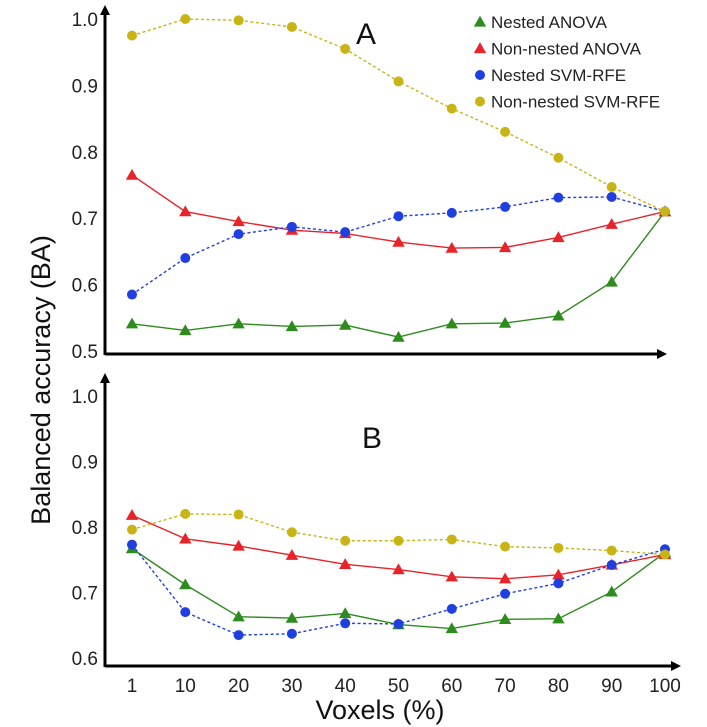 Image resolution: width=707 pixels, height=727 pixels. I want to click on x-tick-label: 60, so click(451, 686).